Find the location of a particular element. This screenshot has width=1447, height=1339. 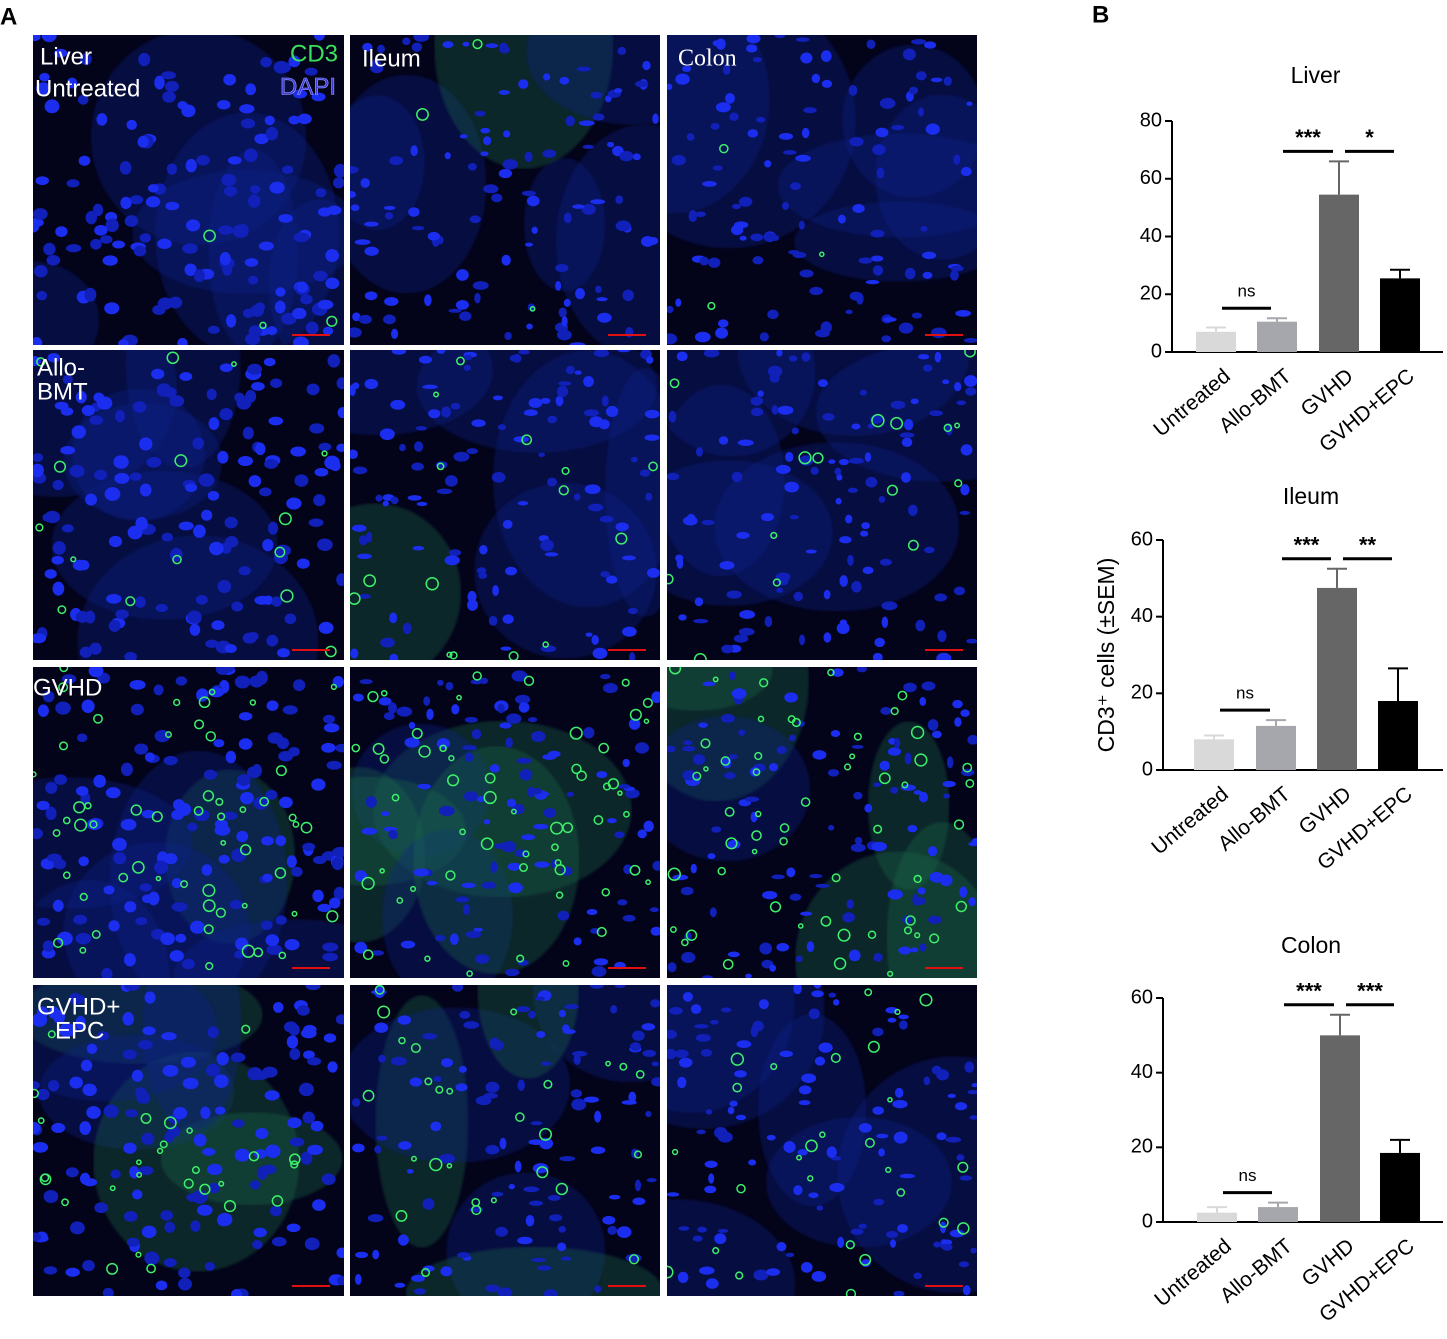

y-tick-label: 40 is located at coordinates (1151, 236).